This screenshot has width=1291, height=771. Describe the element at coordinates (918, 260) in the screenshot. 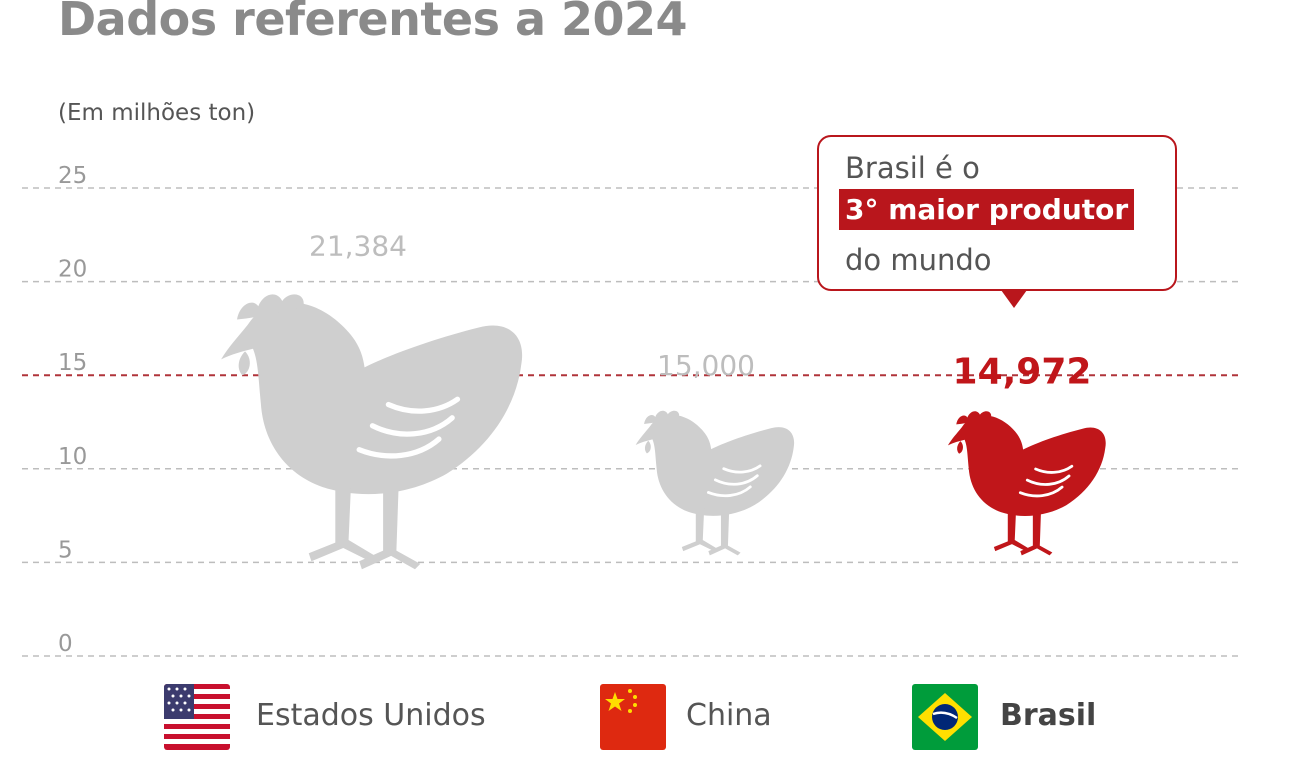

I see `callout-line3: do mundo` at that location.